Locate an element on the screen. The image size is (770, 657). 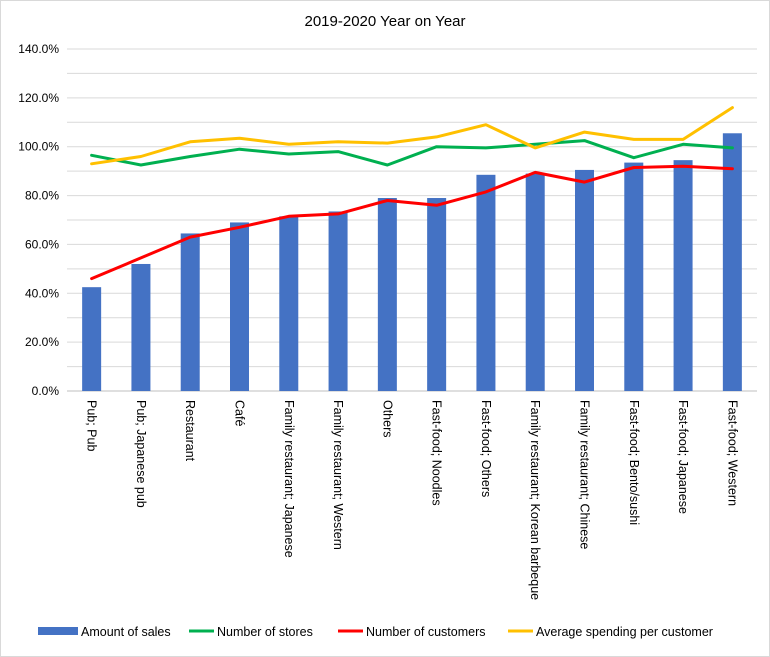
legend-label: Number of customers is located at coordinates (425, 632).